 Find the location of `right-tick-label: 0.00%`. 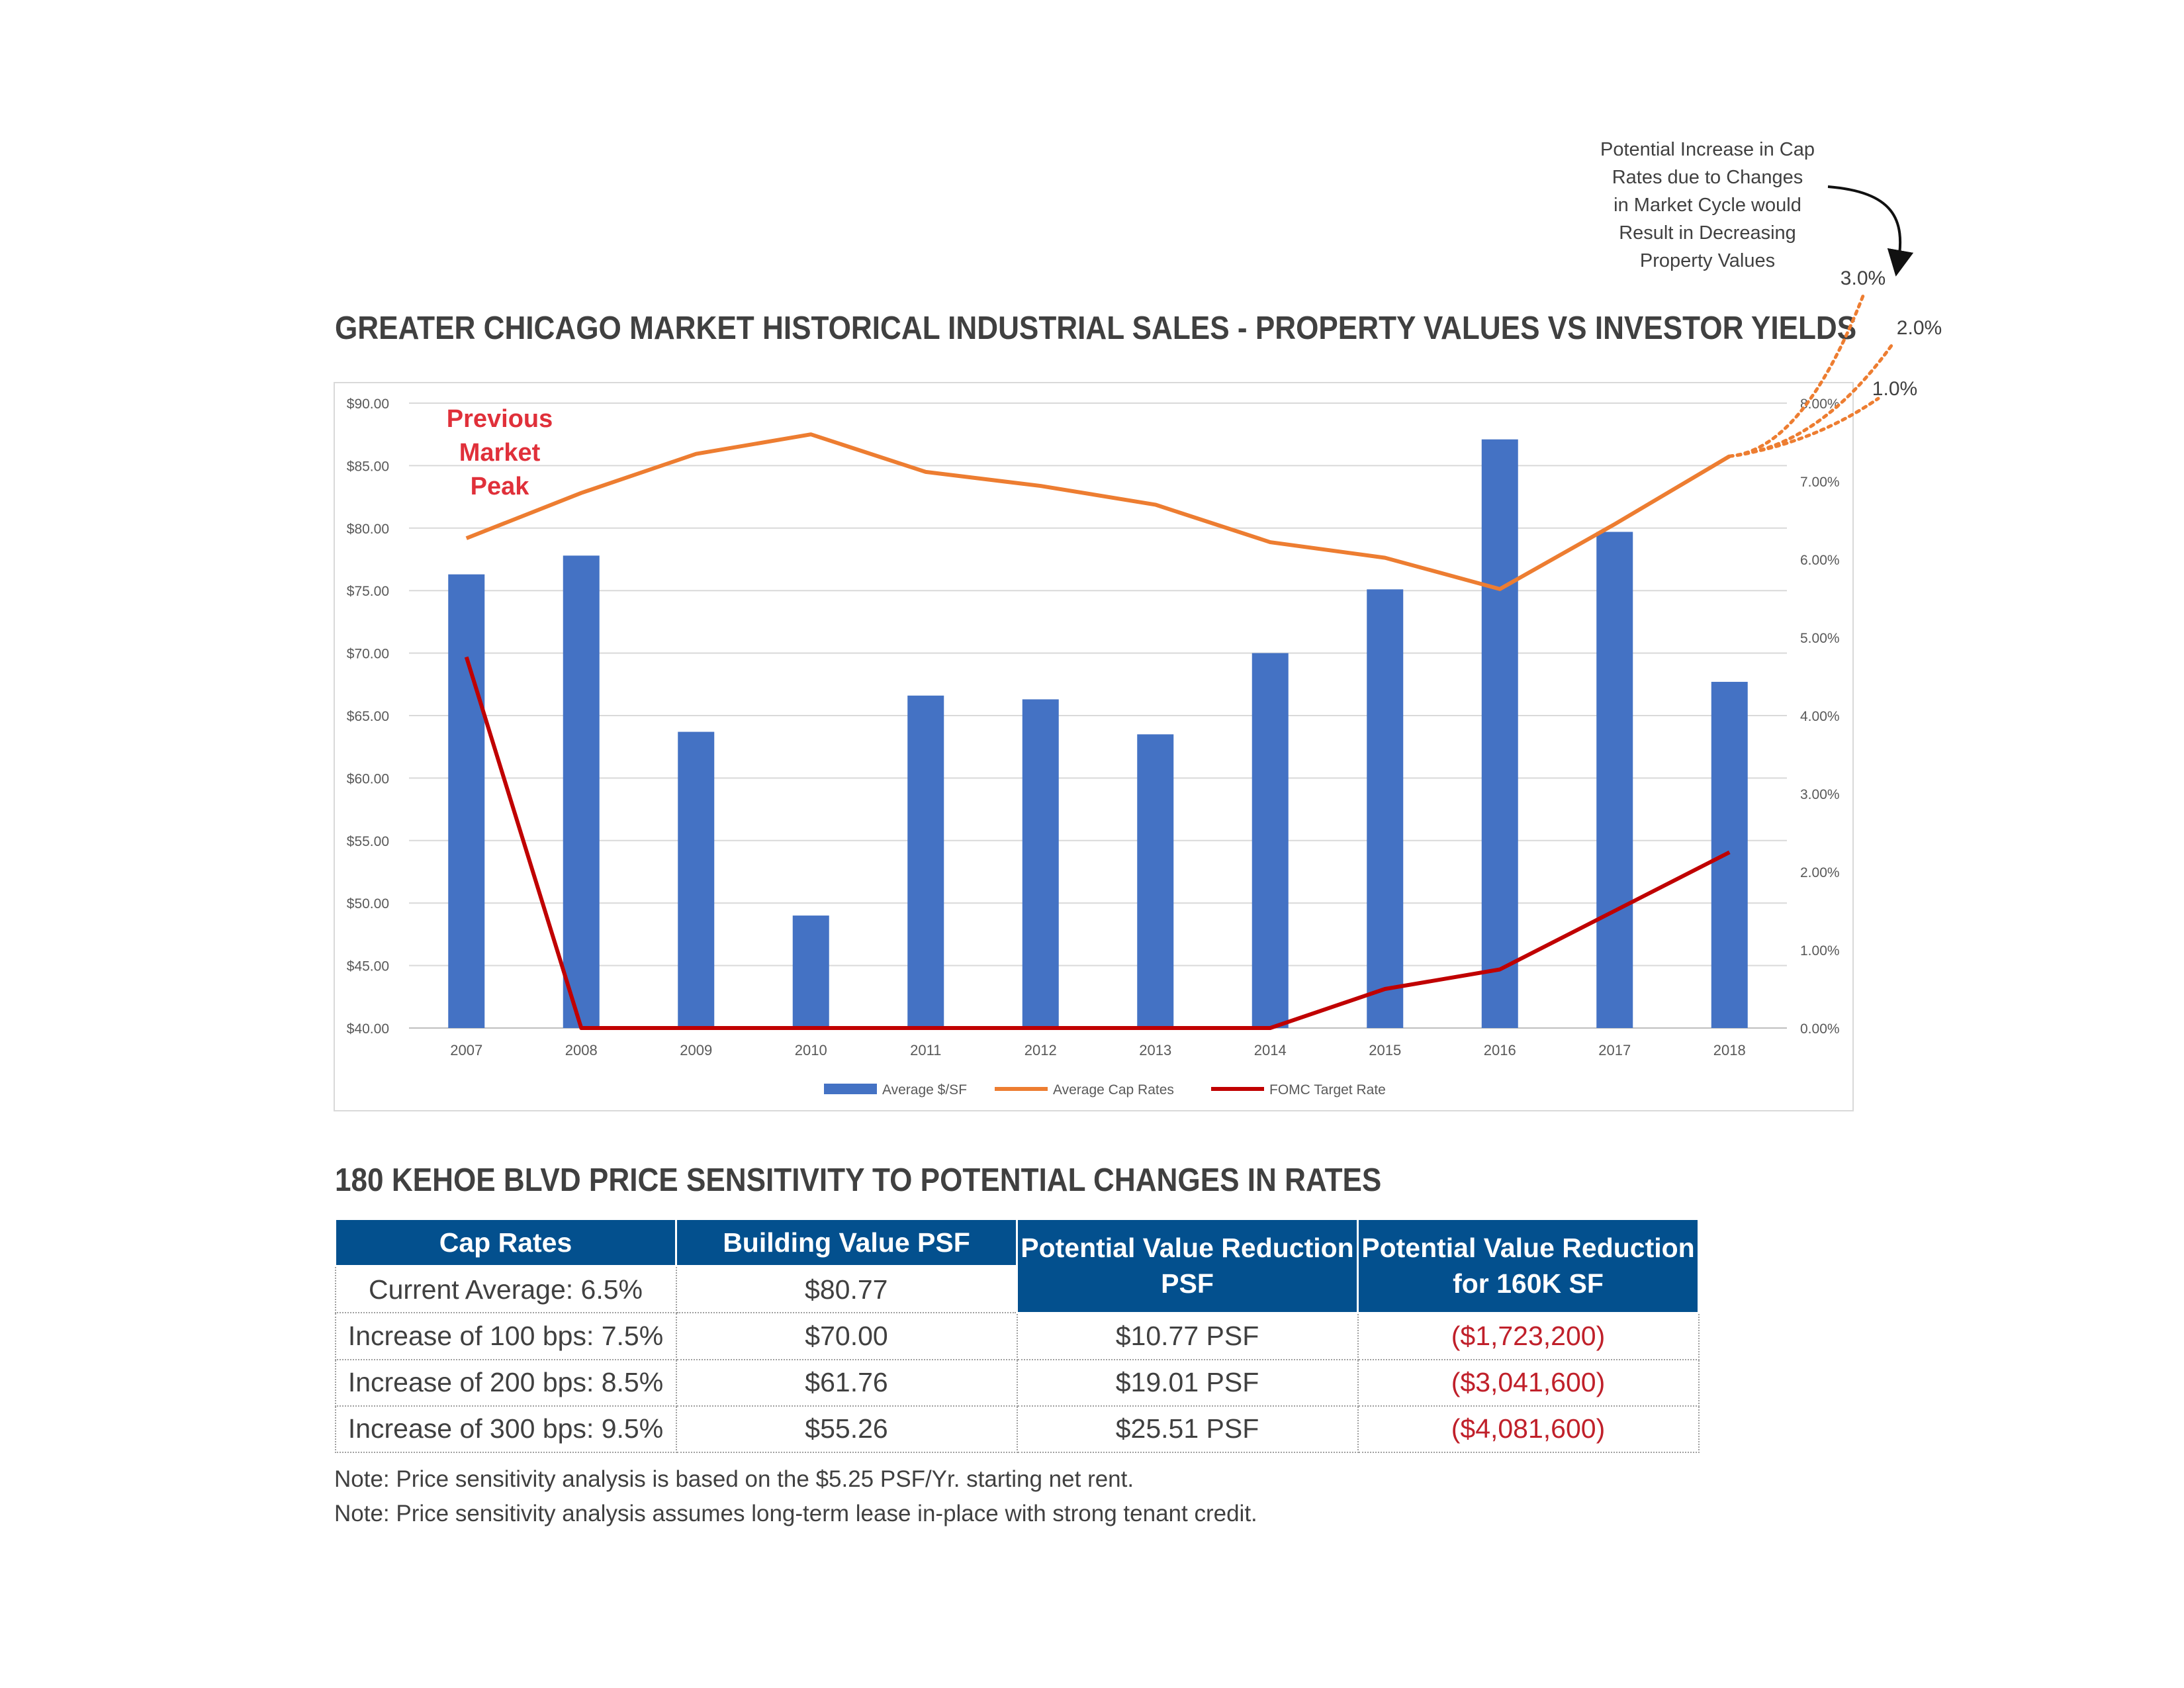

right-tick-label: 0.00% is located at coordinates (1820, 1029).